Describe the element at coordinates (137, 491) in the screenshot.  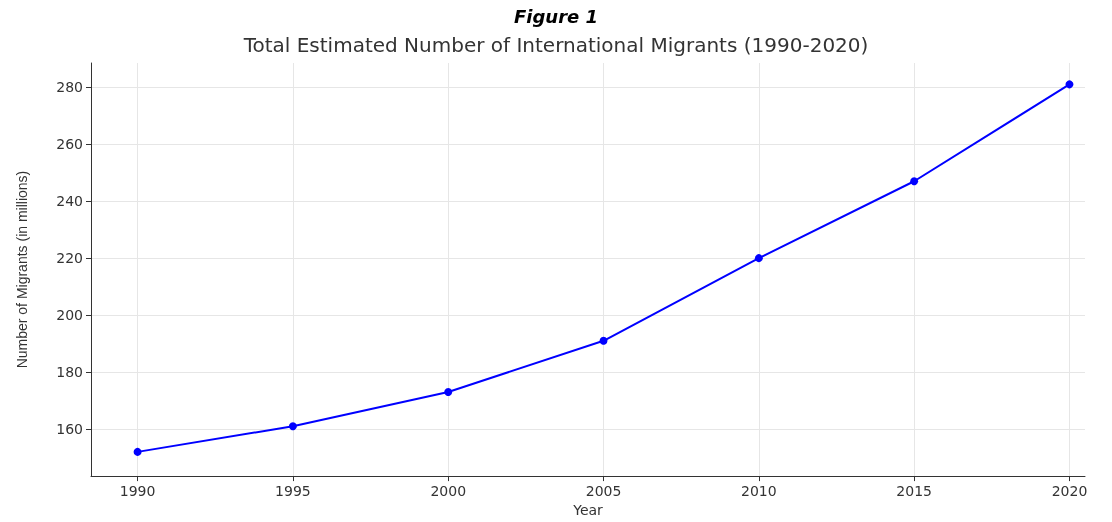
I see `x-tick-label: 1990` at that location.